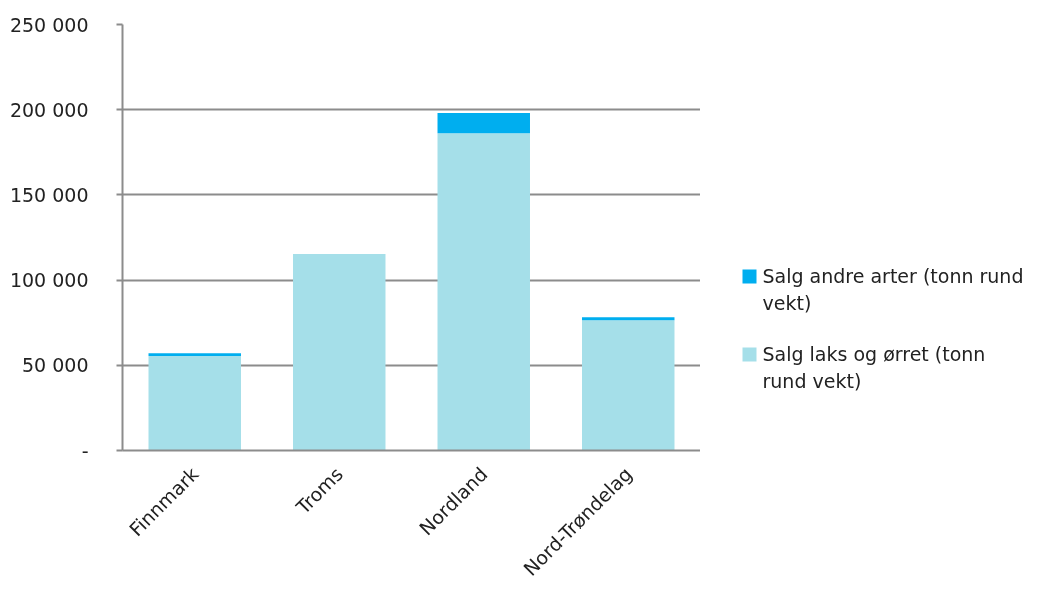  What do you see at coordinates (55, 365) in the screenshot?
I see `y-tick-label: 50 000` at bounding box center [55, 365].